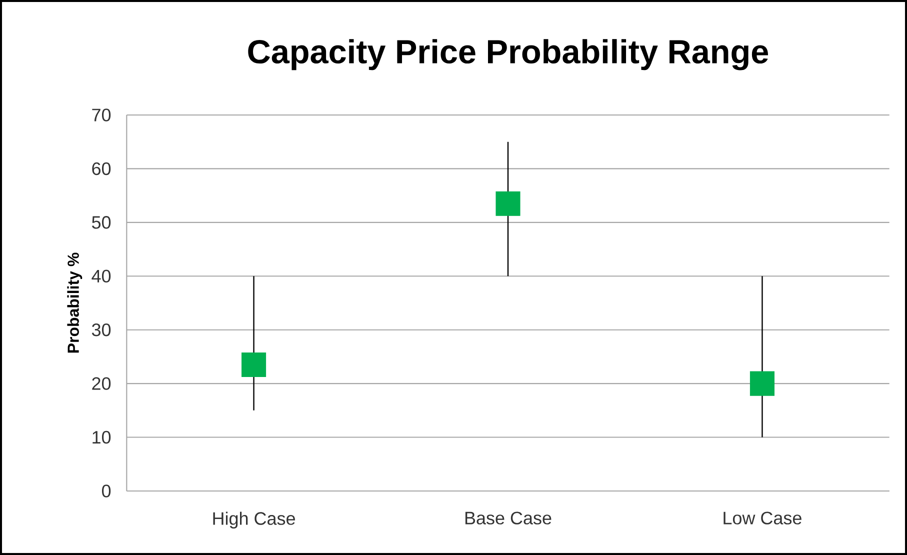 The width and height of the screenshot is (907, 555). Describe the element at coordinates (254, 520) in the screenshot. I see `x-tick-label: High Case` at that location.